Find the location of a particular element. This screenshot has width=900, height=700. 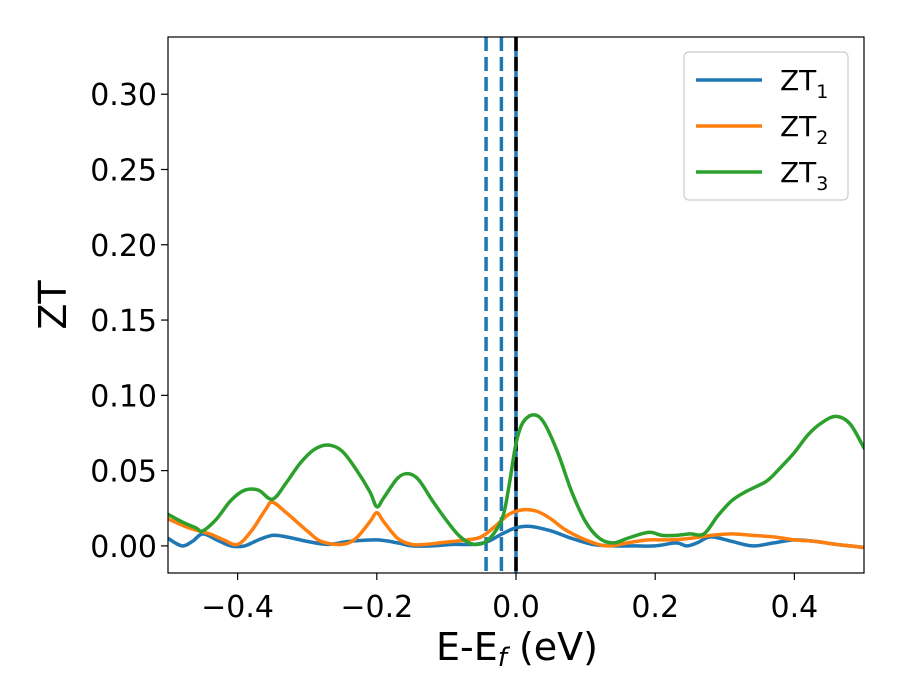

x-axis-title: E-Ef (eV) is located at coordinates (517, 649).